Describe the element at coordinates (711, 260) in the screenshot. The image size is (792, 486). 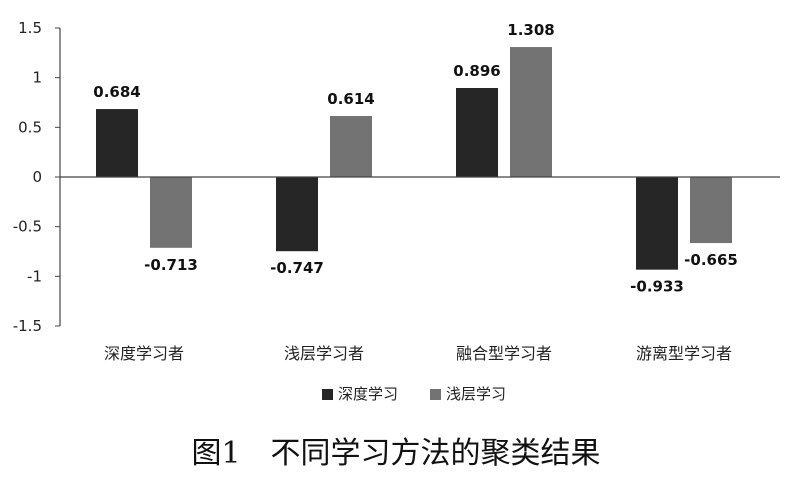
I see `data-label: -0.665` at that location.